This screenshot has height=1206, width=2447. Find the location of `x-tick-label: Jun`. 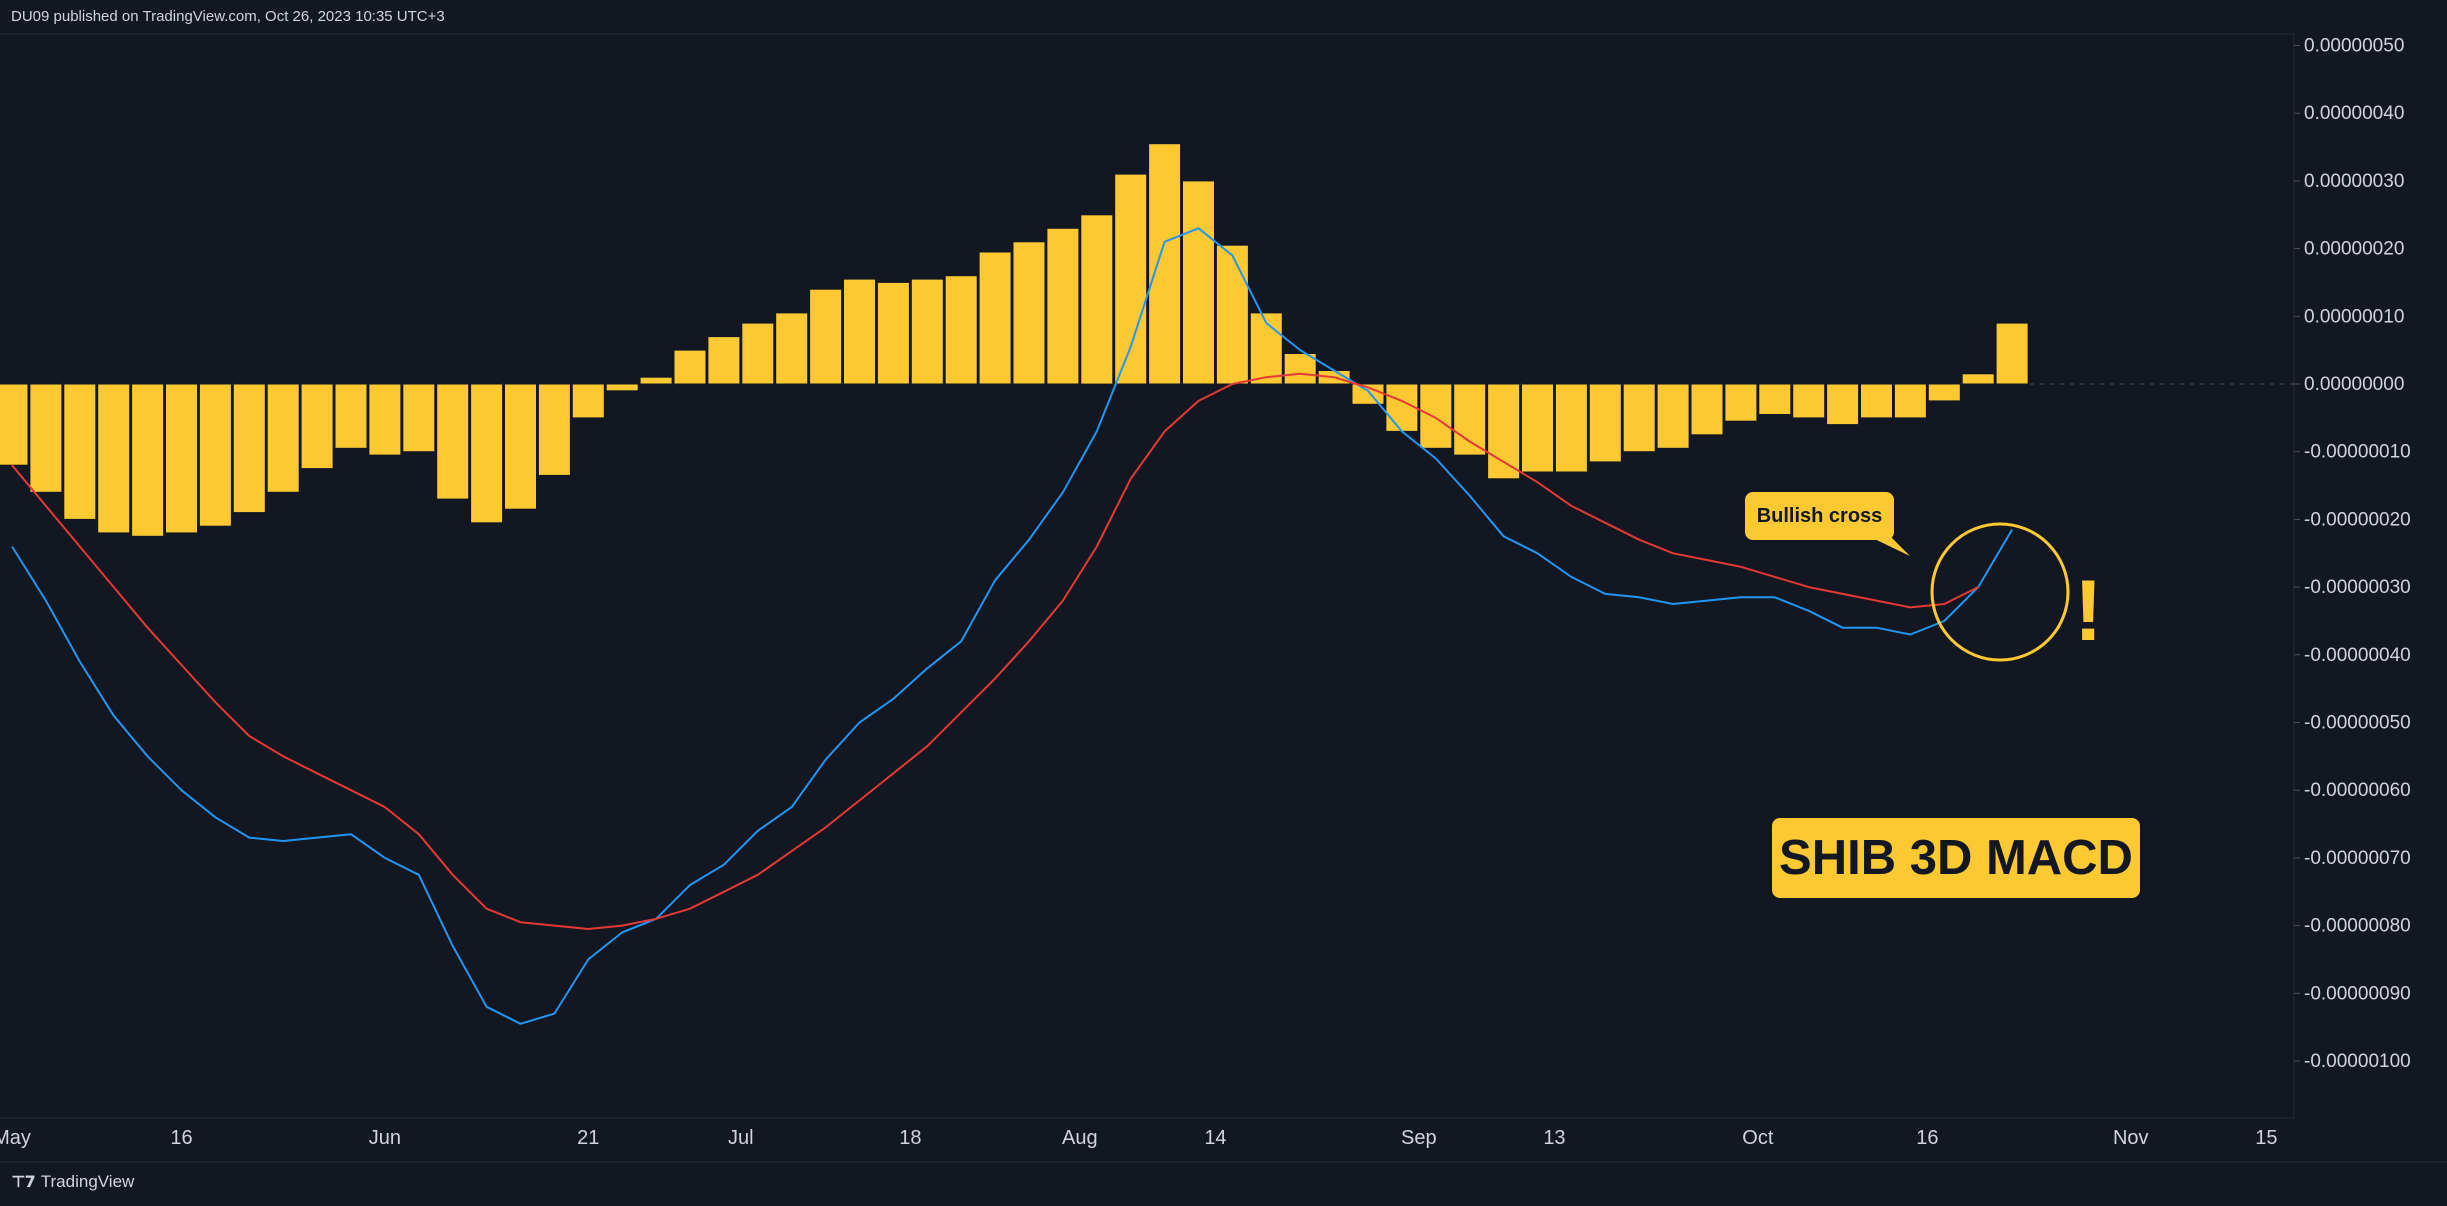

x-tick-label: Jun is located at coordinates (385, 1138).